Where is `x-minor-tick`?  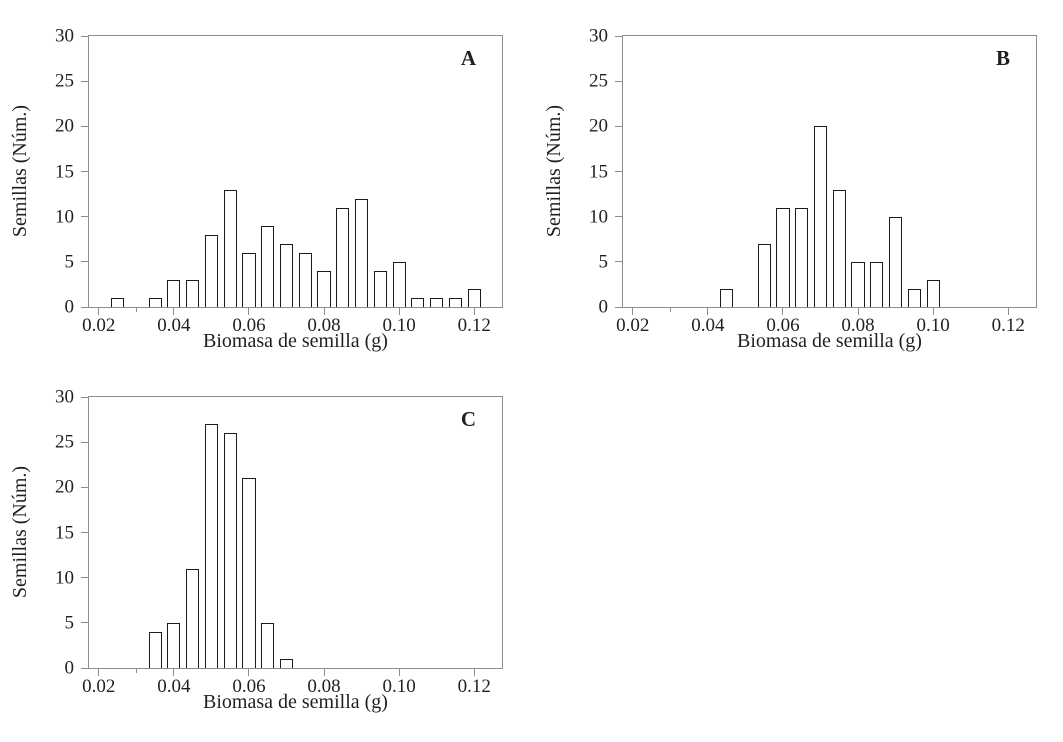
x-minor-tick is located at coordinates (670, 309).